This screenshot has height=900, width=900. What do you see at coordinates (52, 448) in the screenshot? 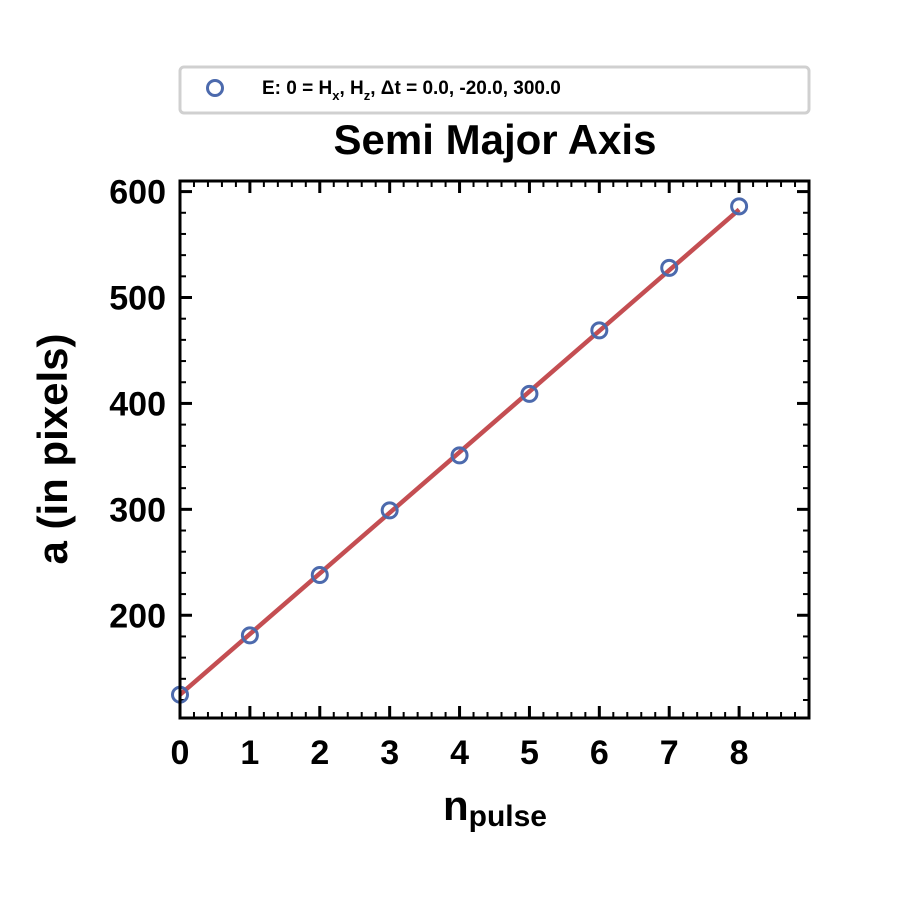
I see `y-axis-label: a (in pixels)` at bounding box center [52, 448].